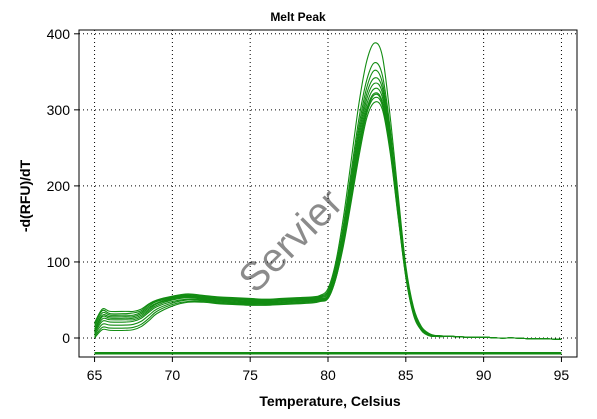 This screenshot has width=597, height=419. I want to click on y-tick-label: 100, so click(59, 262).